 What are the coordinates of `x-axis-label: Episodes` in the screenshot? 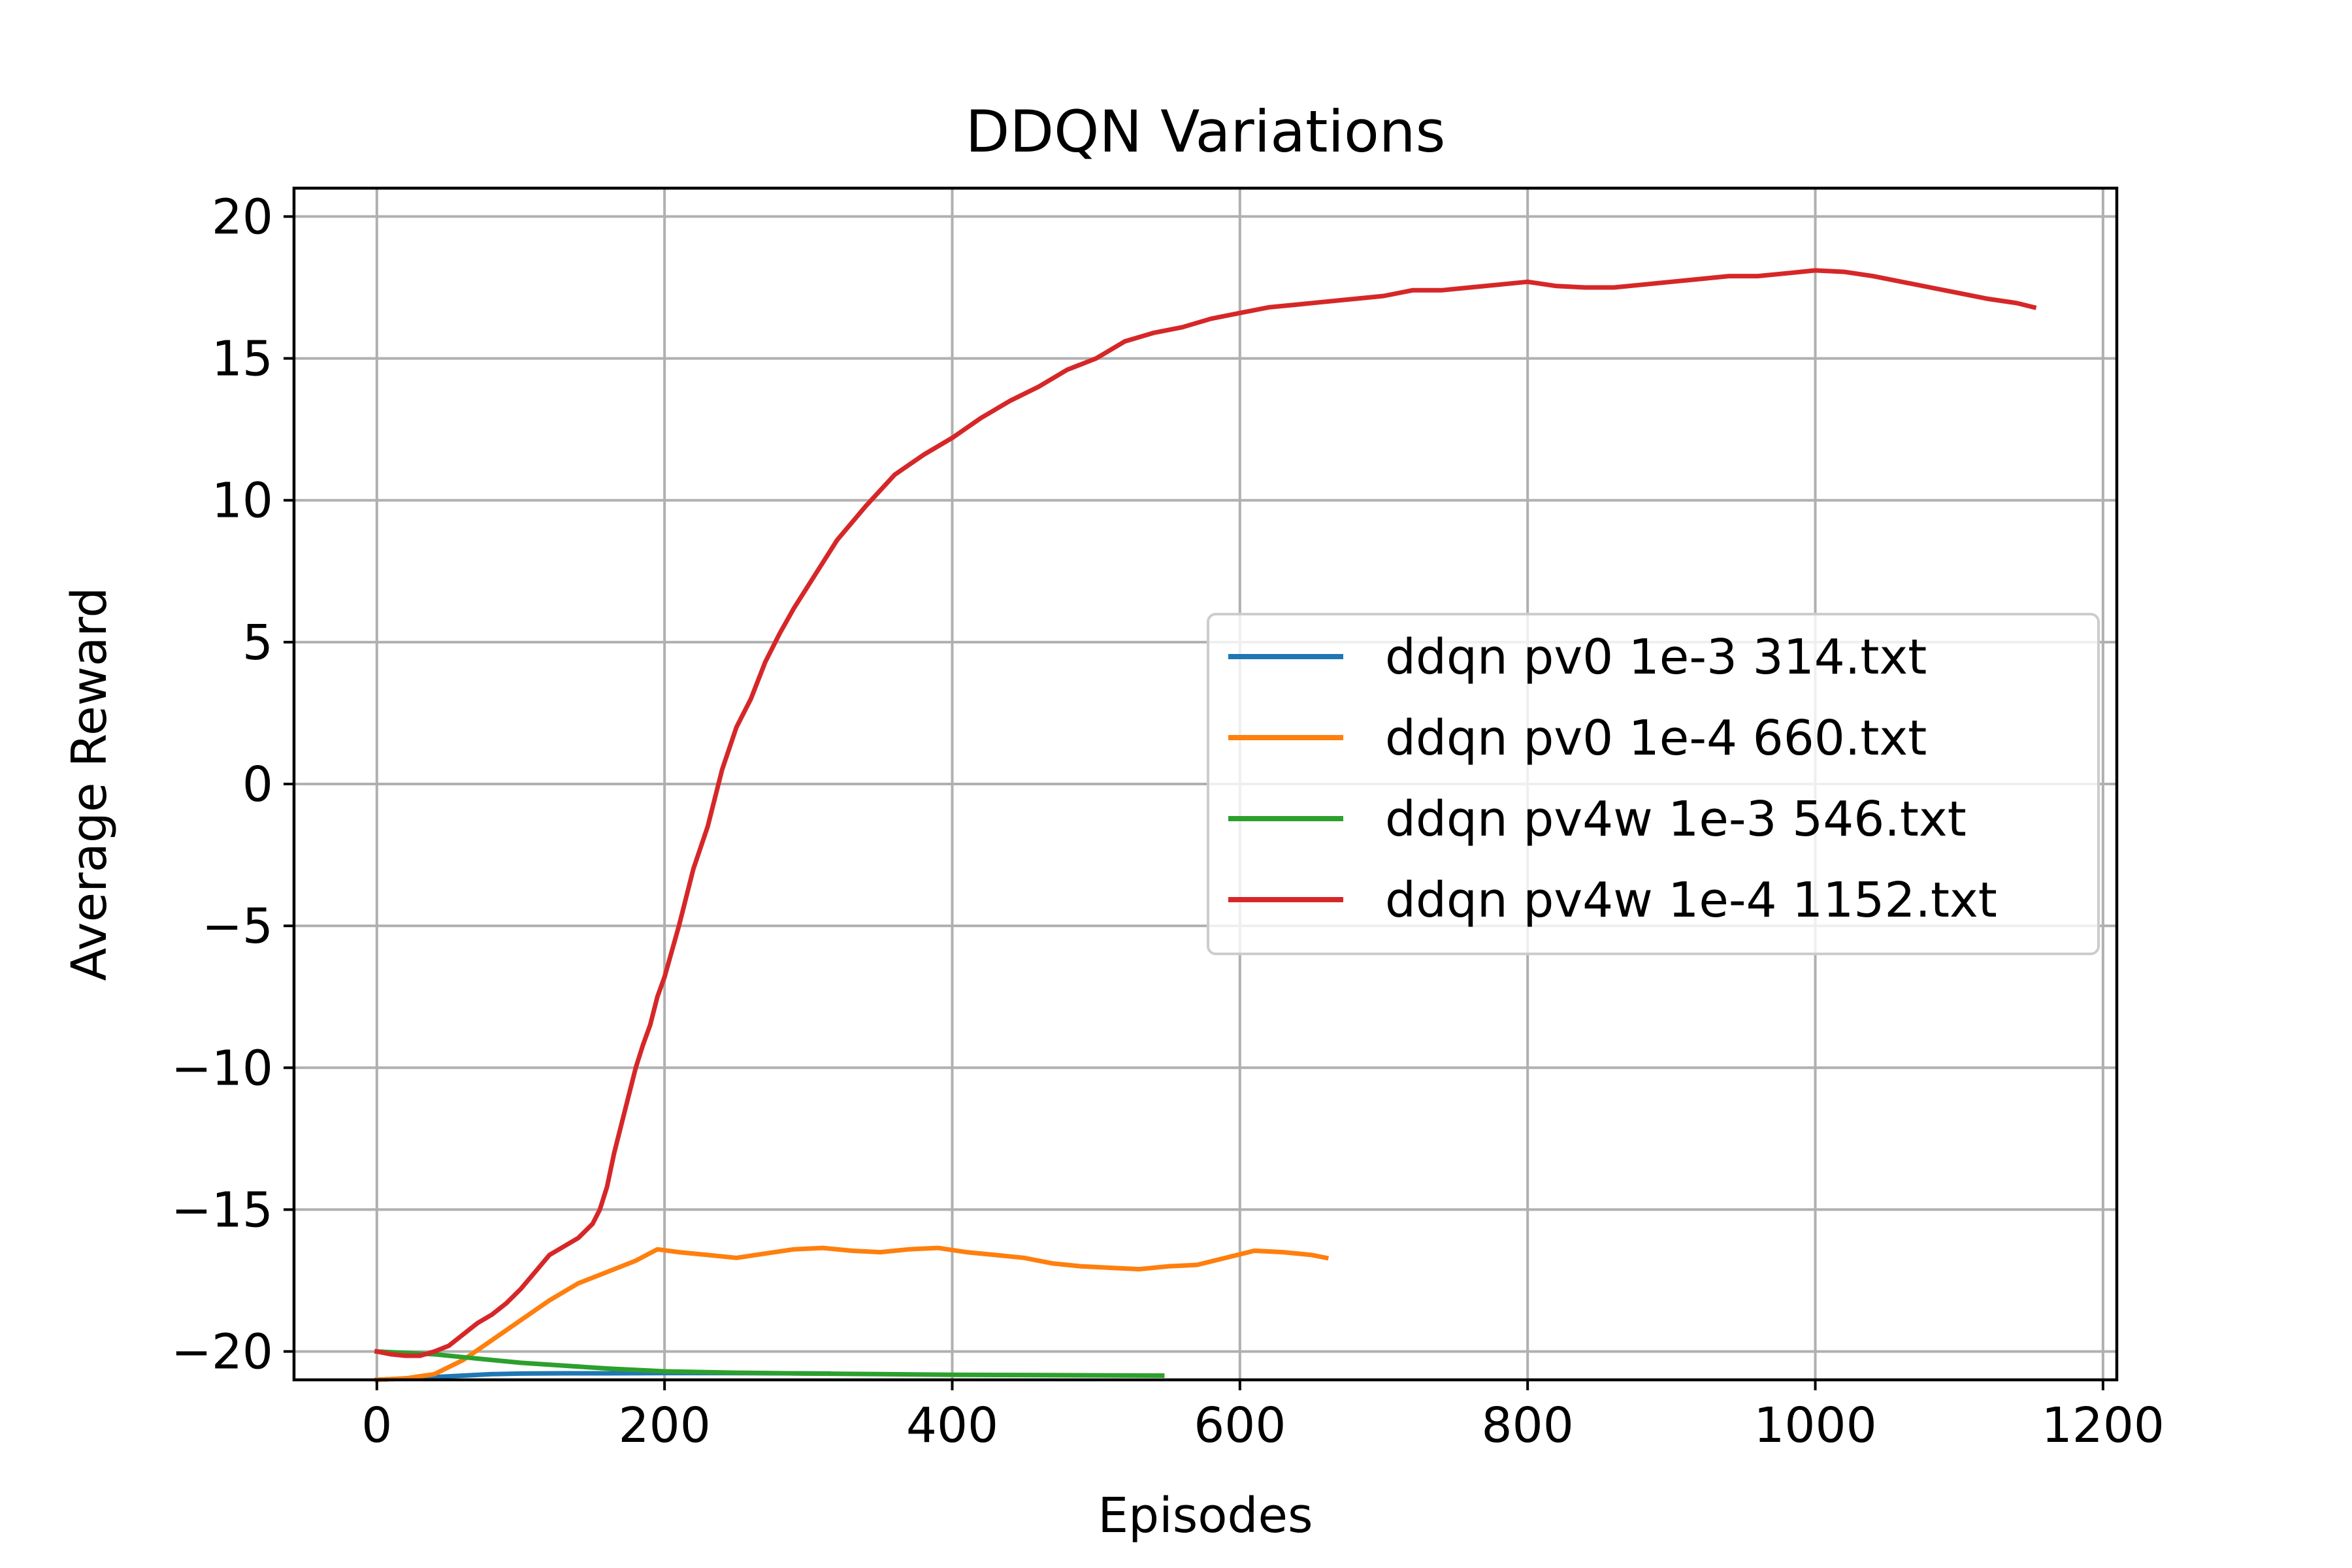 It's located at (1205, 1516).